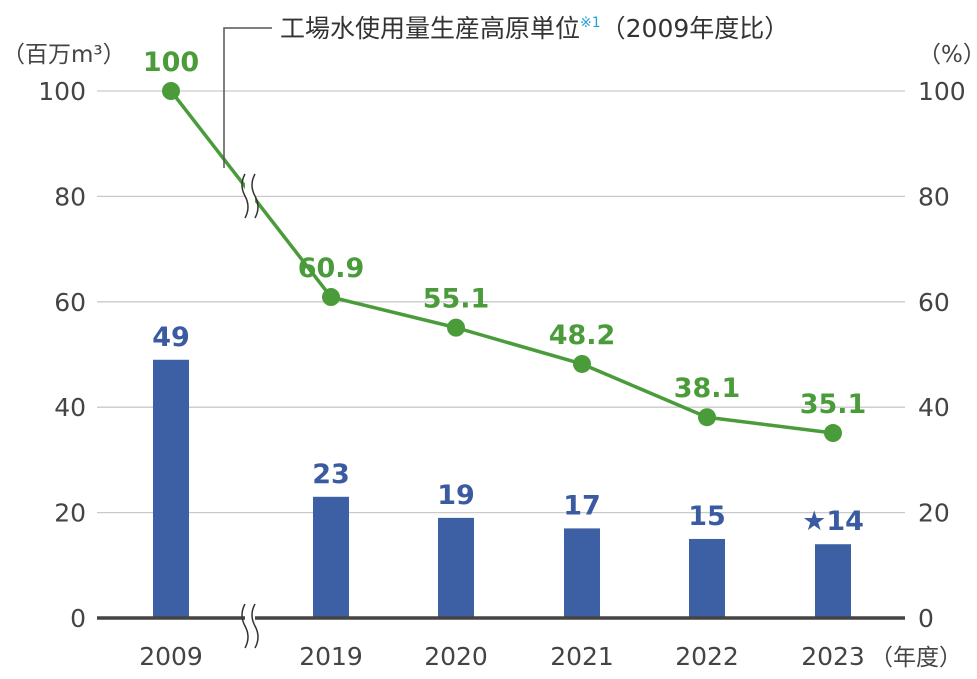 This screenshot has width=977, height=679. Describe the element at coordinates (171, 656) in the screenshot. I see `x-tick-label-2009: 2009` at that location.